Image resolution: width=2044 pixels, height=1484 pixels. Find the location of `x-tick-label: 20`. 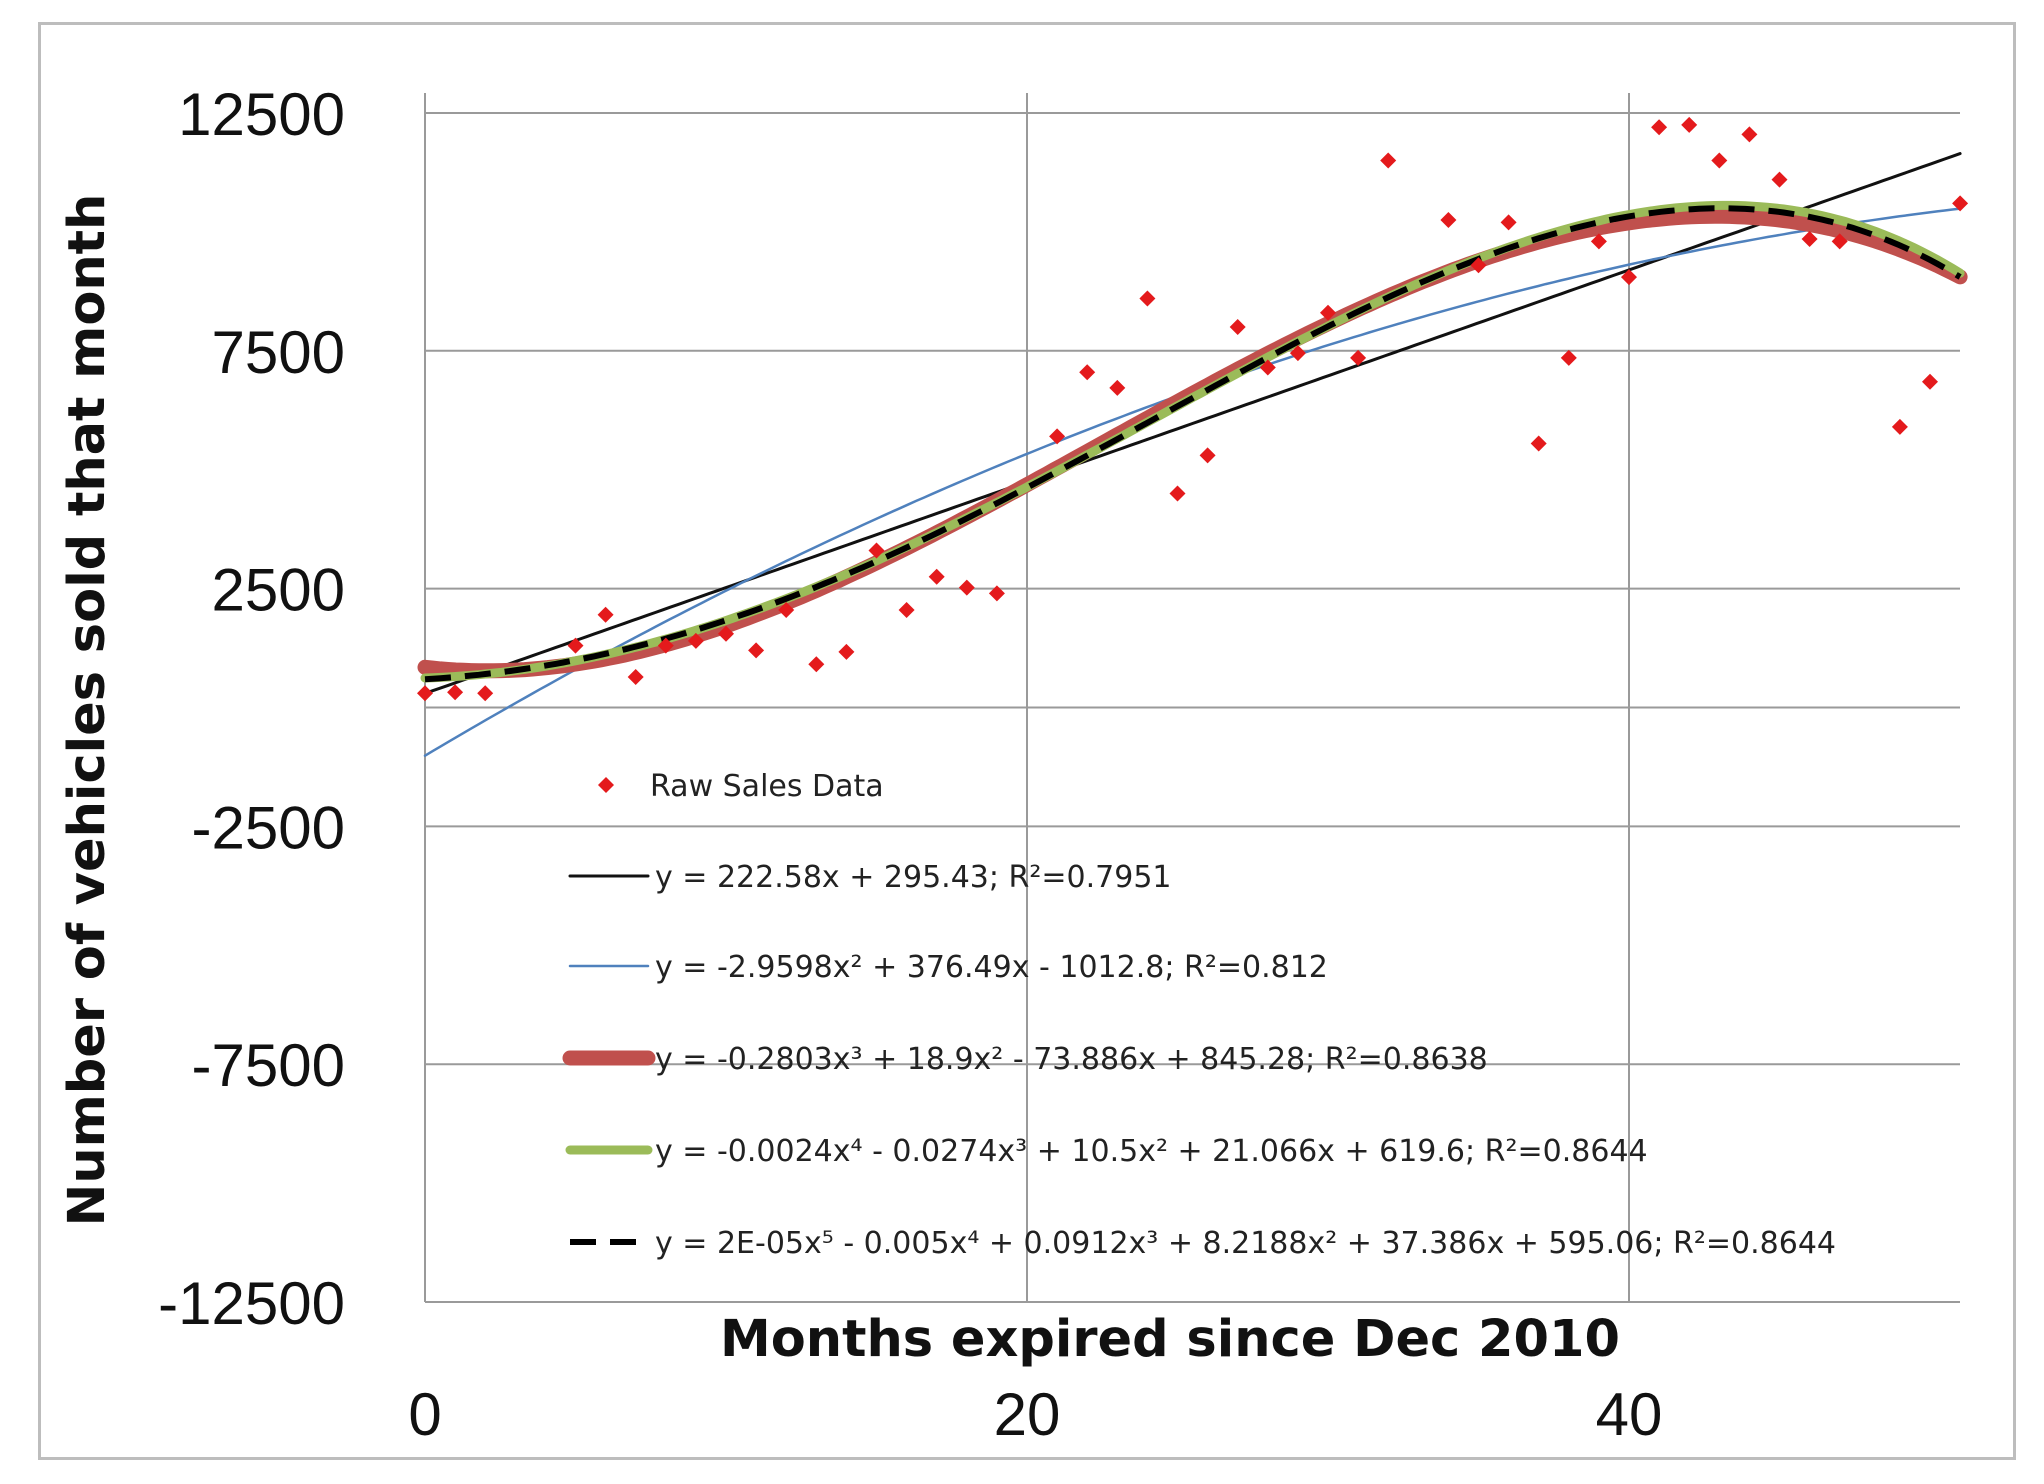

x-tick-label: 20 is located at coordinates (1027, 1414).